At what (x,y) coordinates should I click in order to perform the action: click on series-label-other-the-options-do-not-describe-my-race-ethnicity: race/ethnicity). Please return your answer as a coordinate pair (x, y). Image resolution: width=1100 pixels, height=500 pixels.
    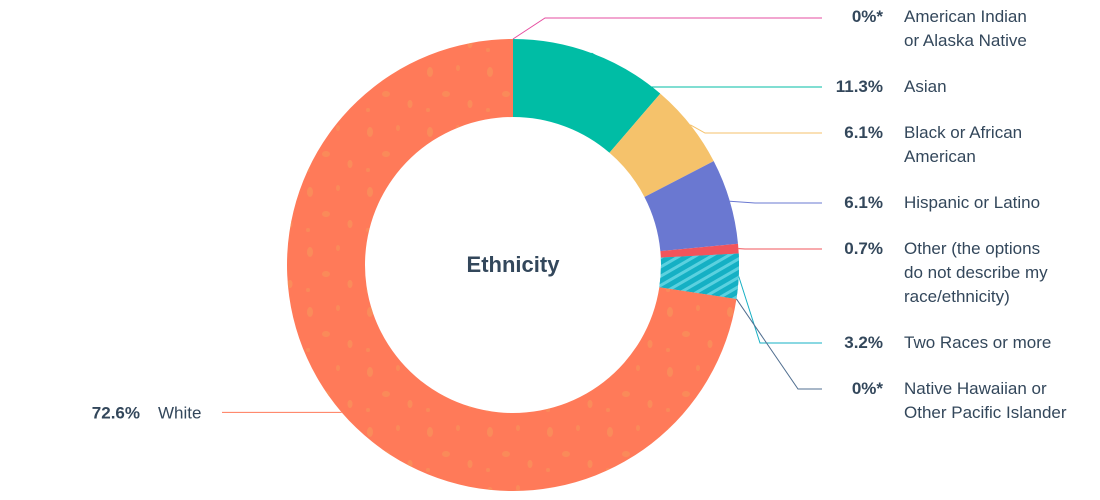
    Looking at the image, I should click on (957, 296).